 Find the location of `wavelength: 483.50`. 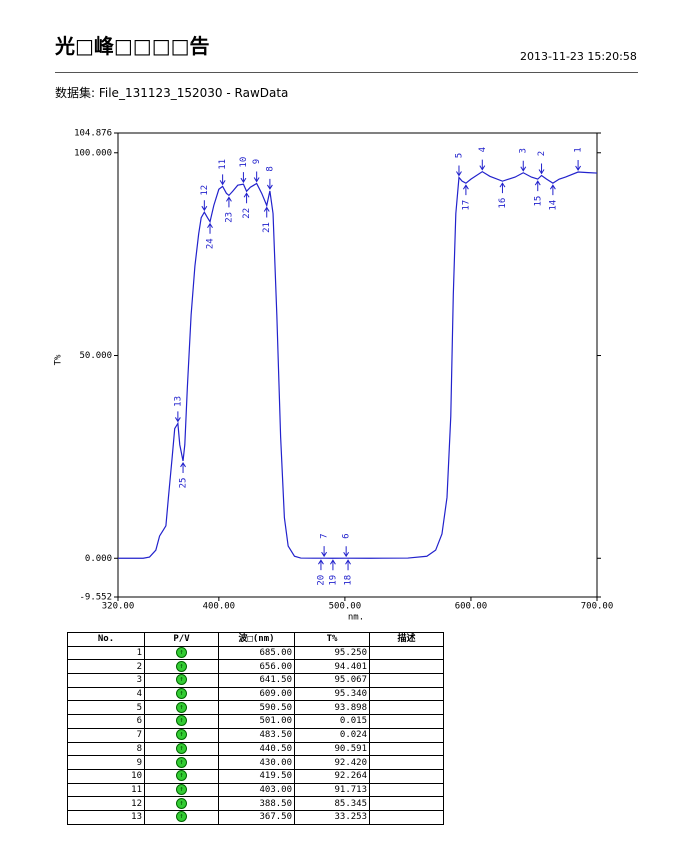

wavelength: 483.50 is located at coordinates (256, 735).